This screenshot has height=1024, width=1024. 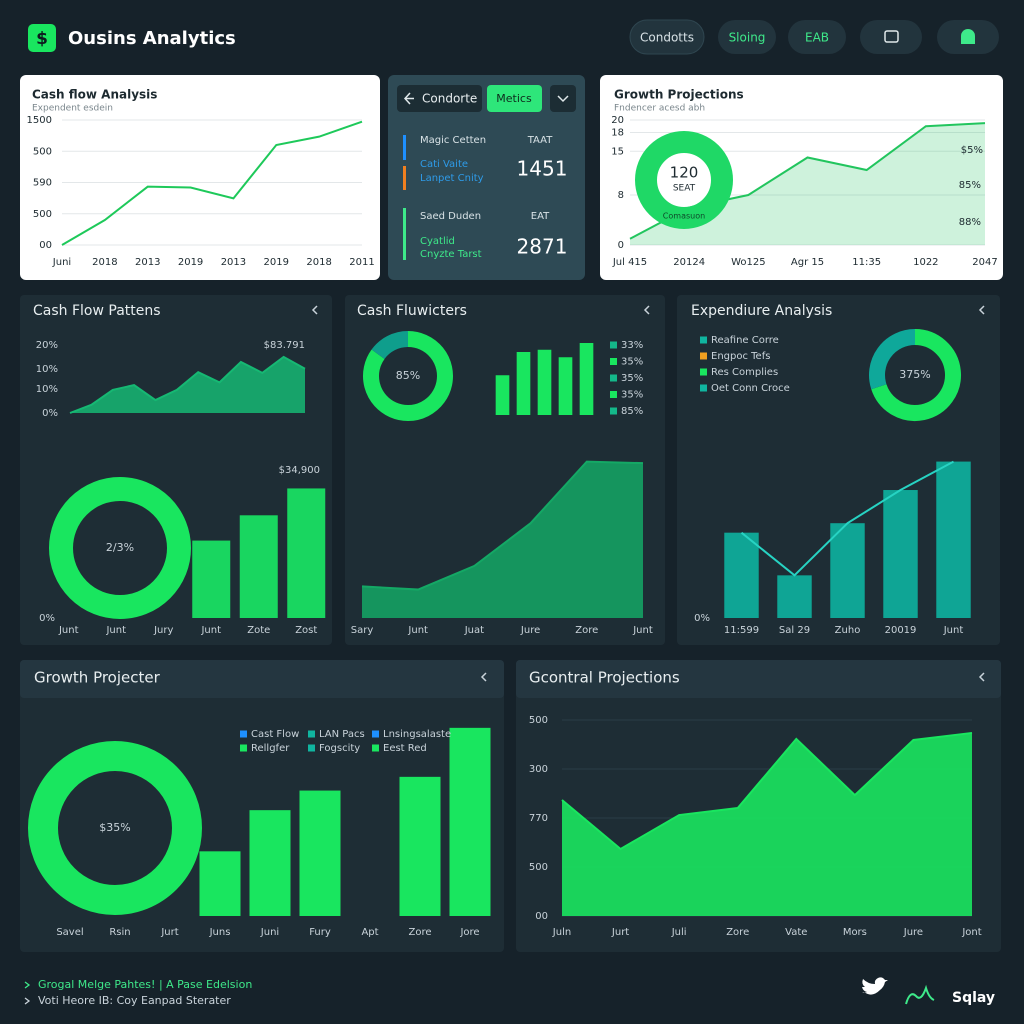 What do you see at coordinates (145, 984) in the screenshot?
I see `footer-line: Grogal Melge Pahtes! | A Pase Edelsion` at bounding box center [145, 984].